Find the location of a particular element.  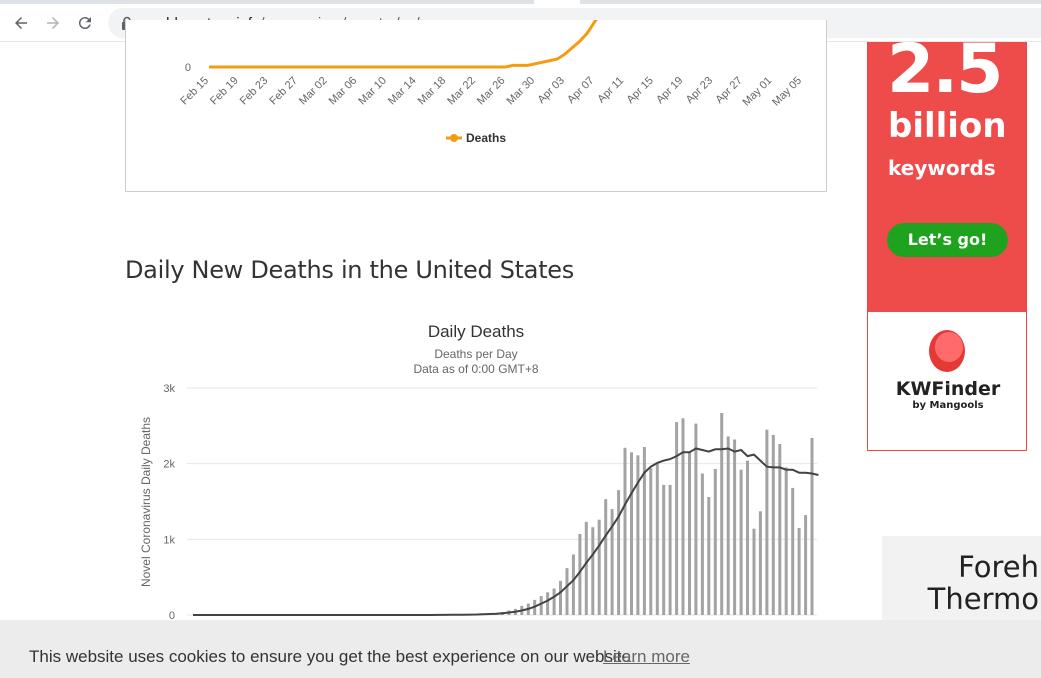

back-button is located at coordinates (21, 23).